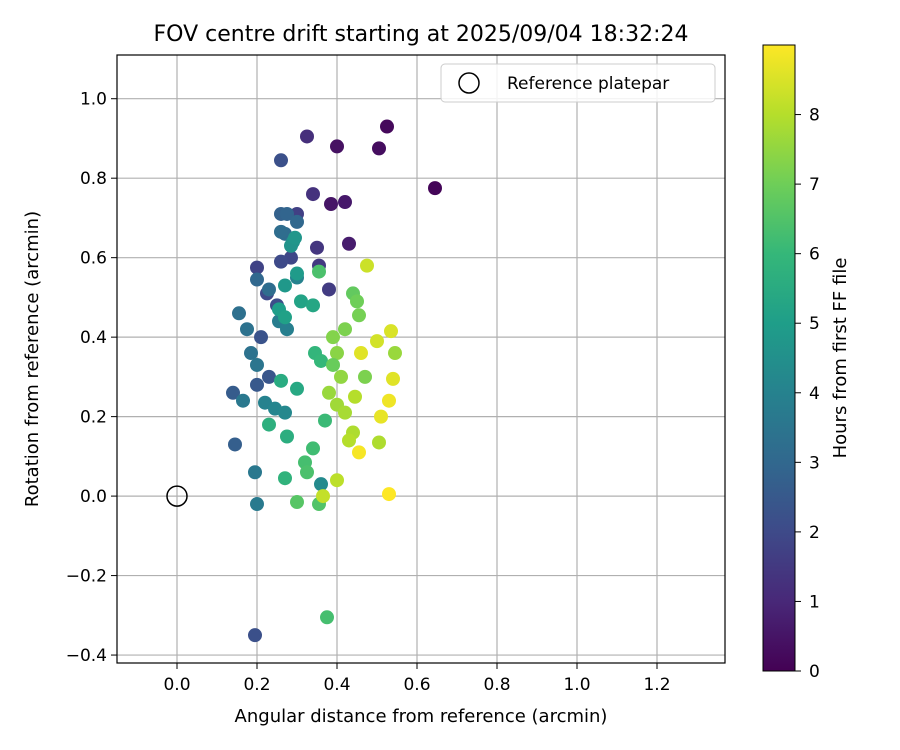 The width and height of the screenshot is (900, 750). I want to click on colorbar-tick-label: 4, so click(814, 394).